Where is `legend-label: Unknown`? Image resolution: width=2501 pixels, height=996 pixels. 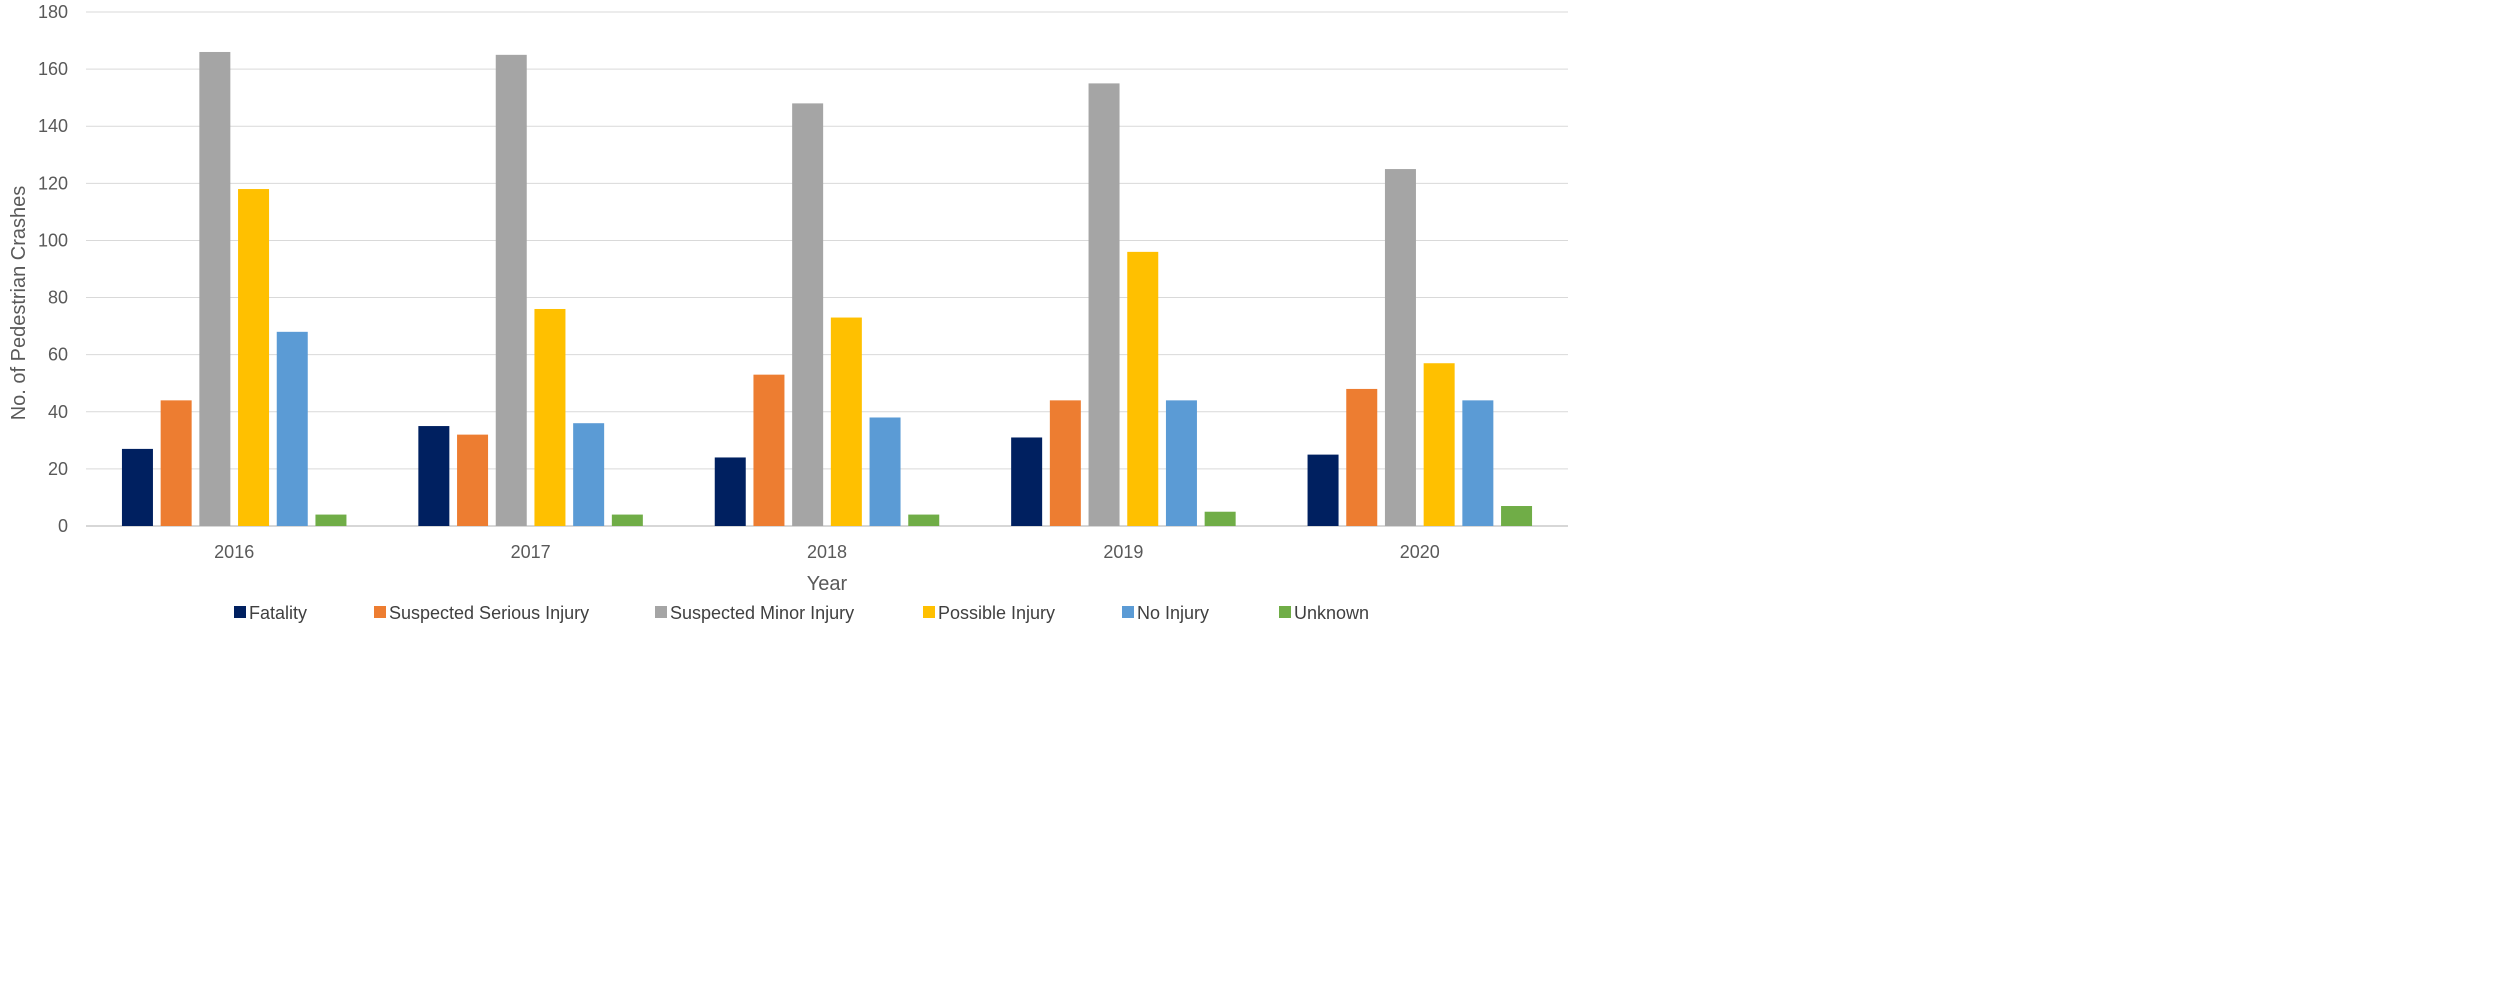 legend-label: Unknown is located at coordinates (1331, 613).